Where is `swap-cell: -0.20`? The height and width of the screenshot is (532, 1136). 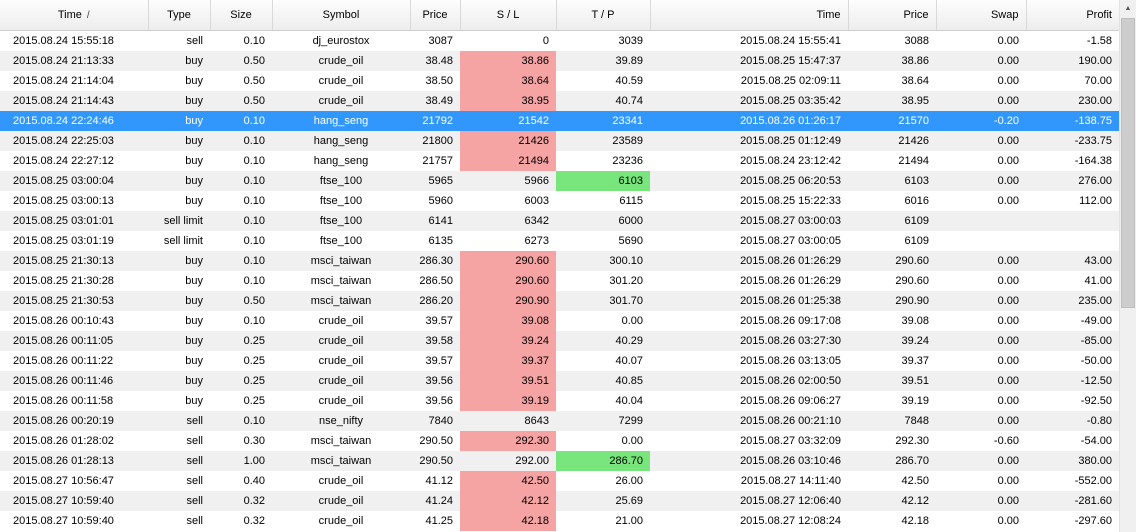 swap-cell: -0.20 is located at coordinates (981, 120).